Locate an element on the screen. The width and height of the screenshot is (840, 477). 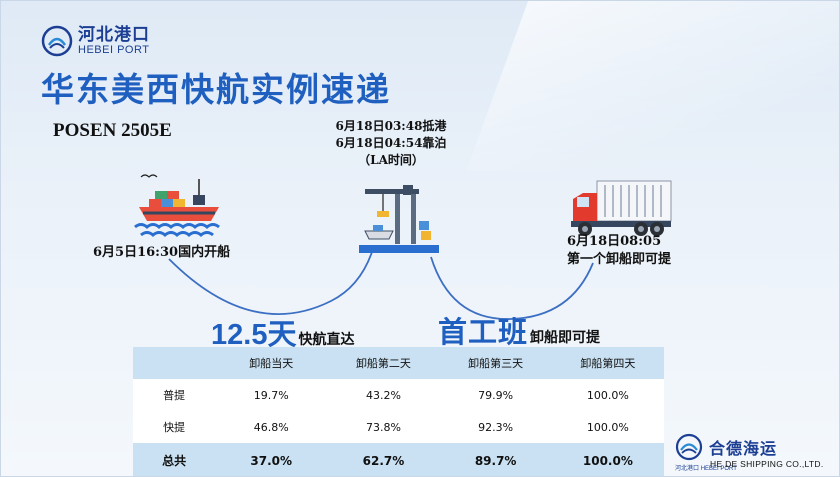
arrival-info: 6月18日03:48抵港 6月18日04:54靠泊 （LA时间） is located at coordinates (391, 143).